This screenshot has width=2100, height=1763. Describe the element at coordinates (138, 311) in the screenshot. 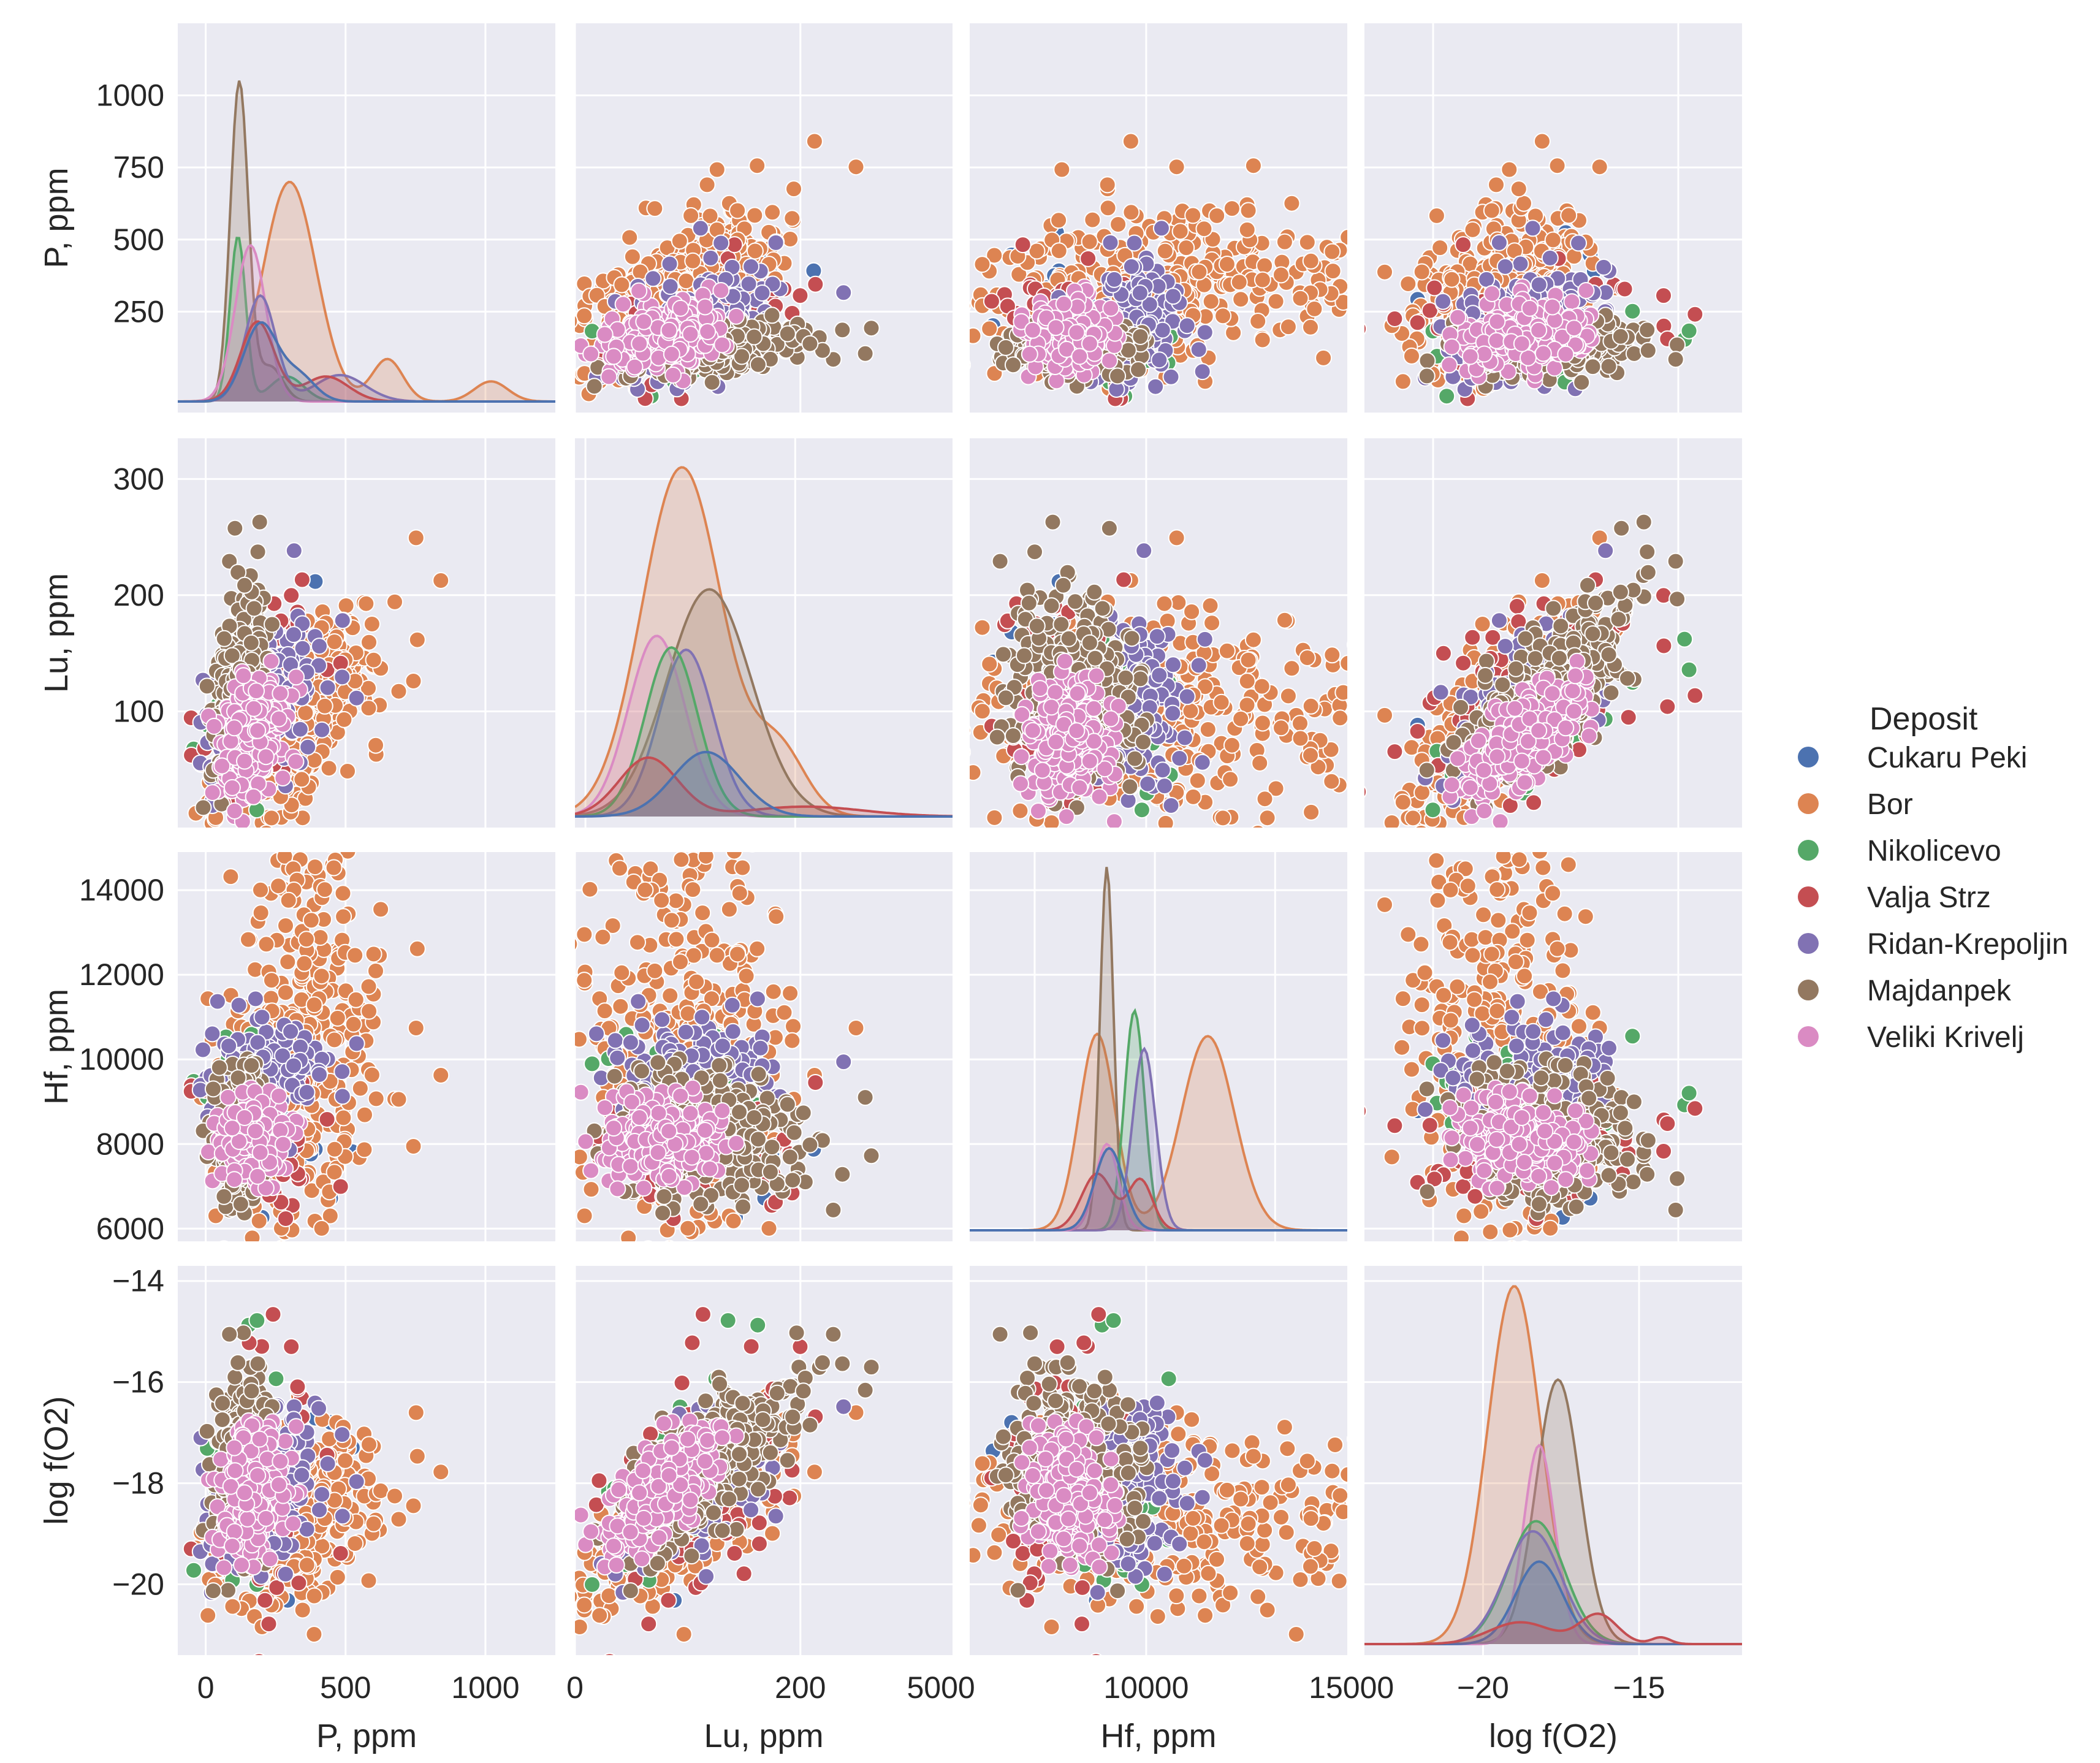

I see `y-tick-label: 250` at that location.